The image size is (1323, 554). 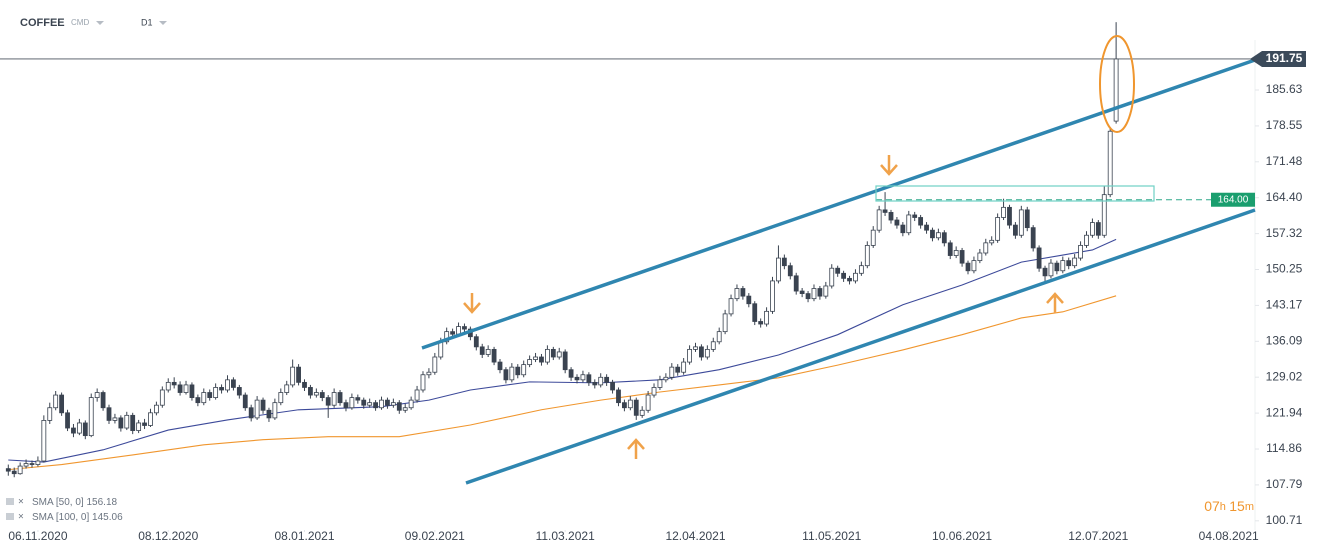 What do you see at coordinates (1249, 507) in the screenshot?
I see `timer-unit: m` at bounding box center [1249, 507].